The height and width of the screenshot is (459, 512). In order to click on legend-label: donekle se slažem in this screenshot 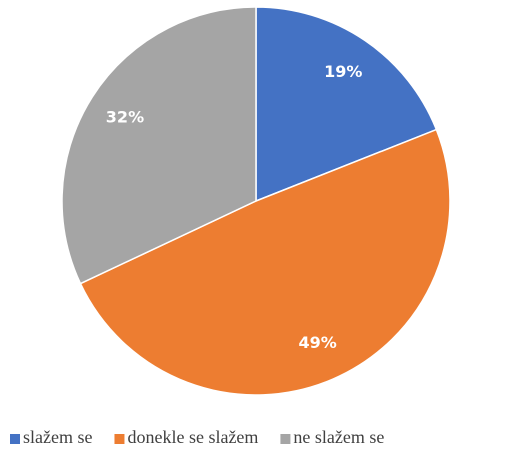, I will do `click(192, 437)`.